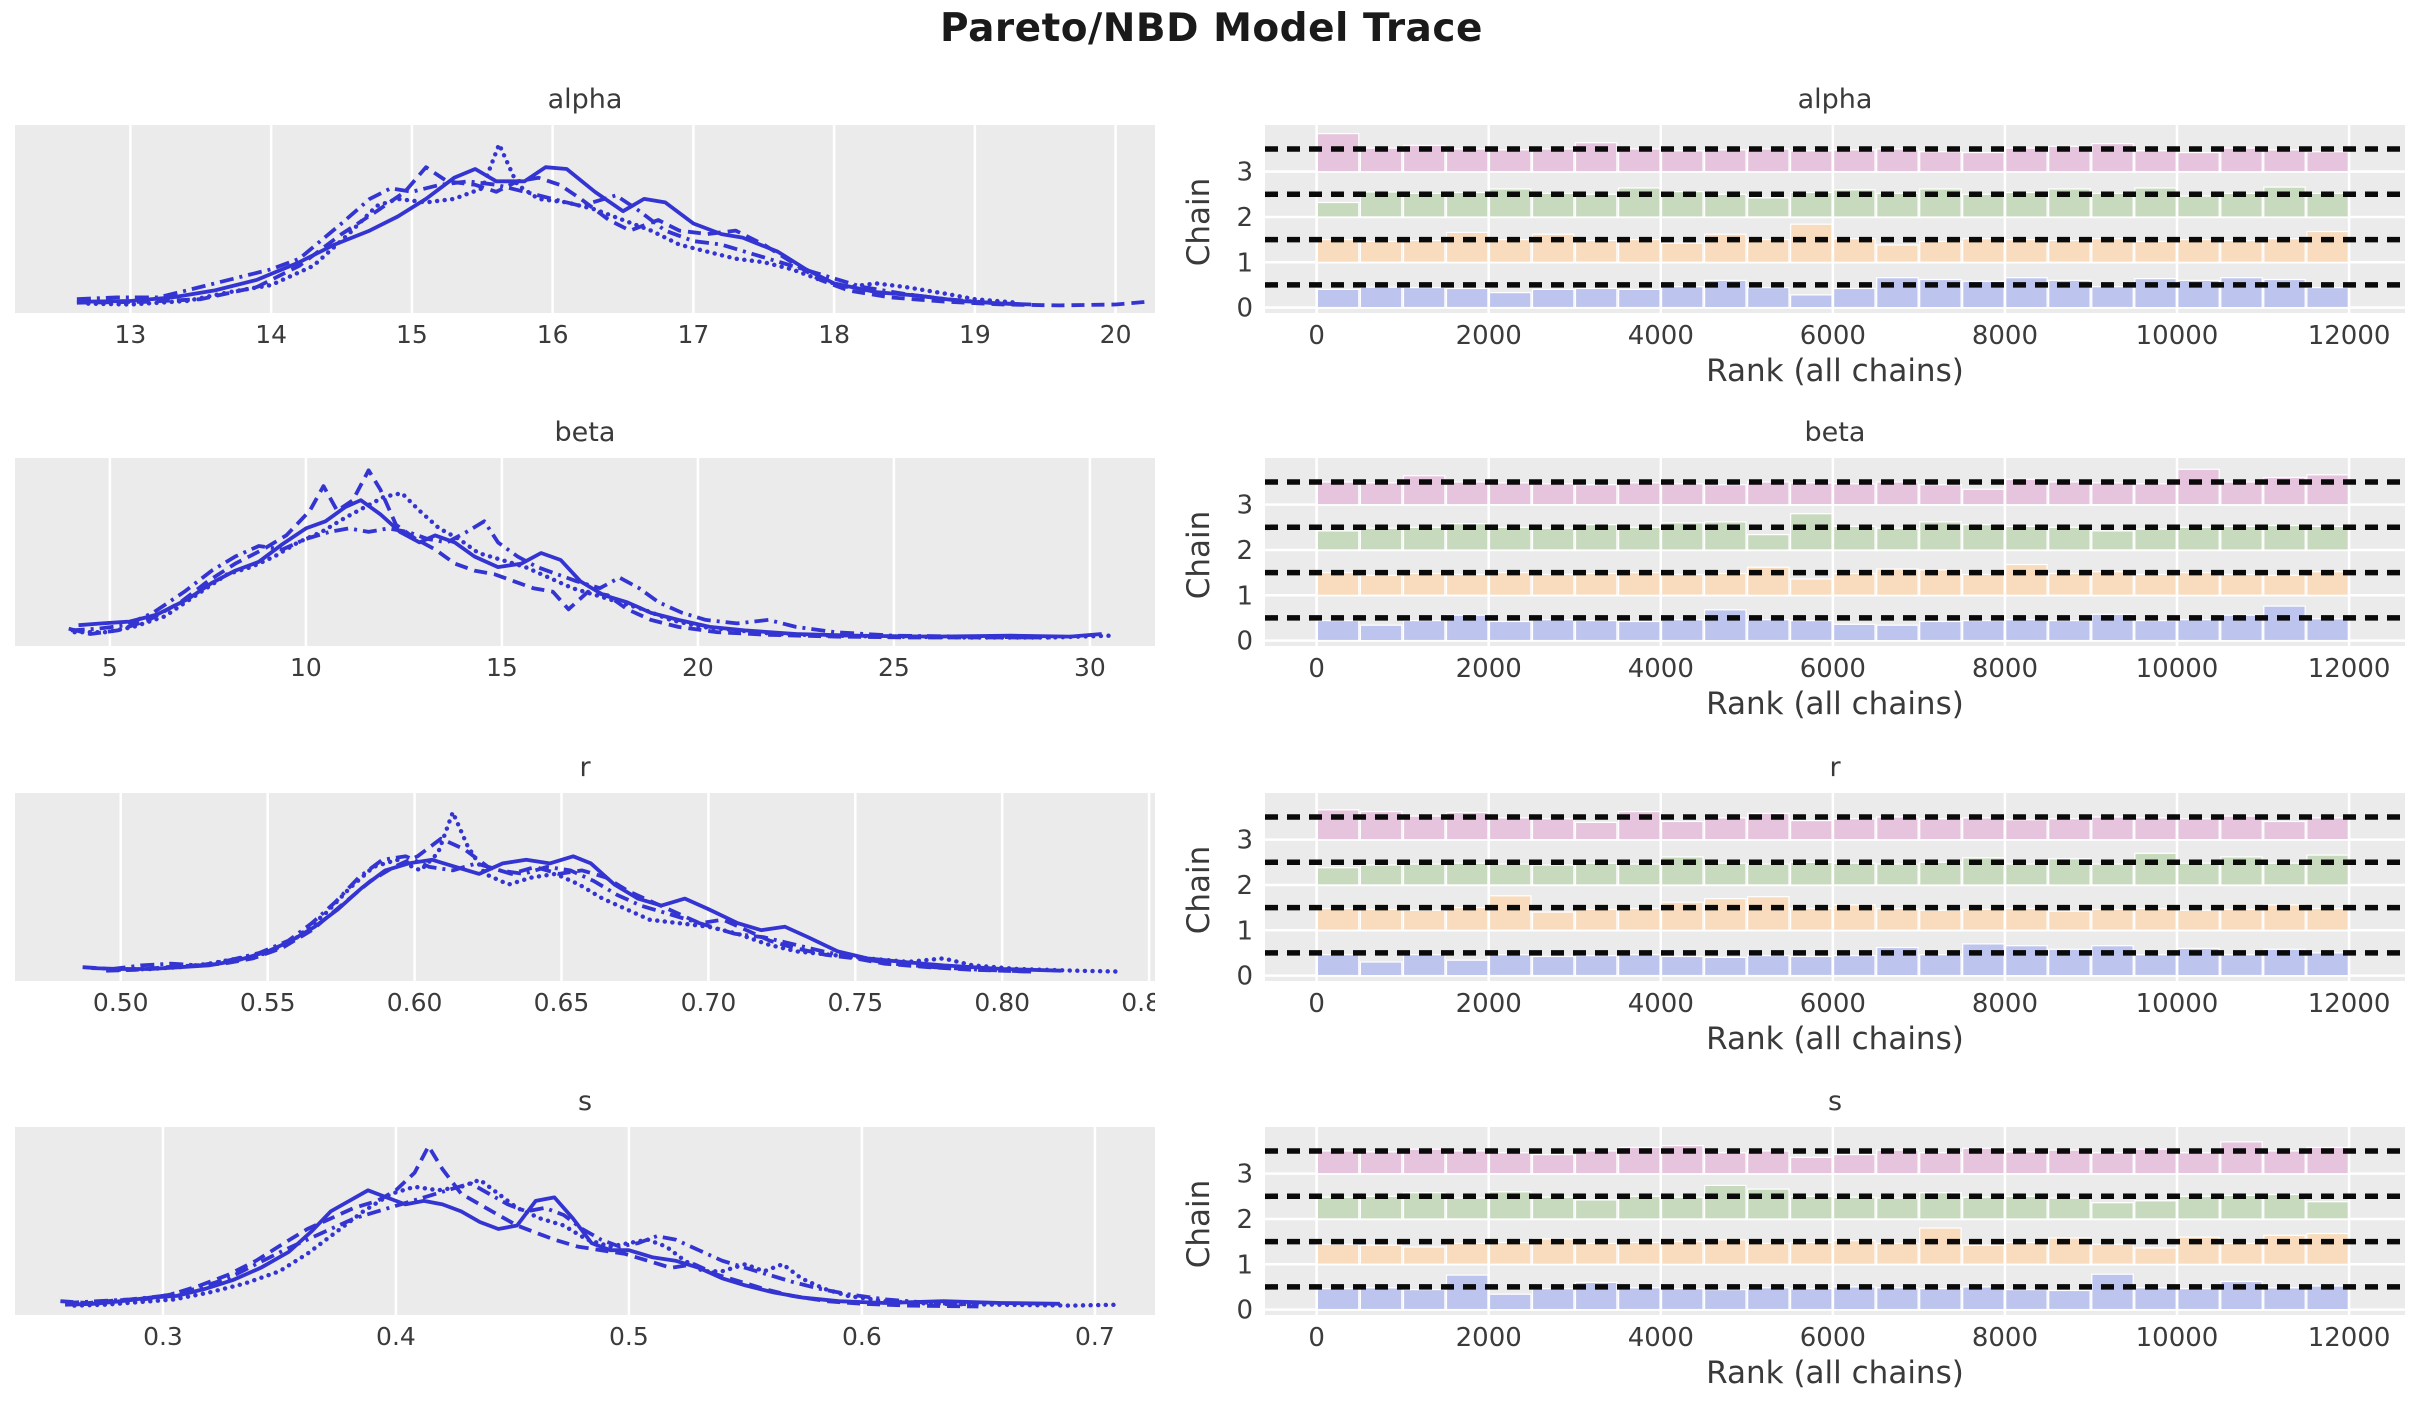 This screenshot has width=2423, height=1423. What do you see at coordinates (709, 1002) in the screenshot?
I see `x-tick-label: 0.70` at bounding box center [709, 1002].